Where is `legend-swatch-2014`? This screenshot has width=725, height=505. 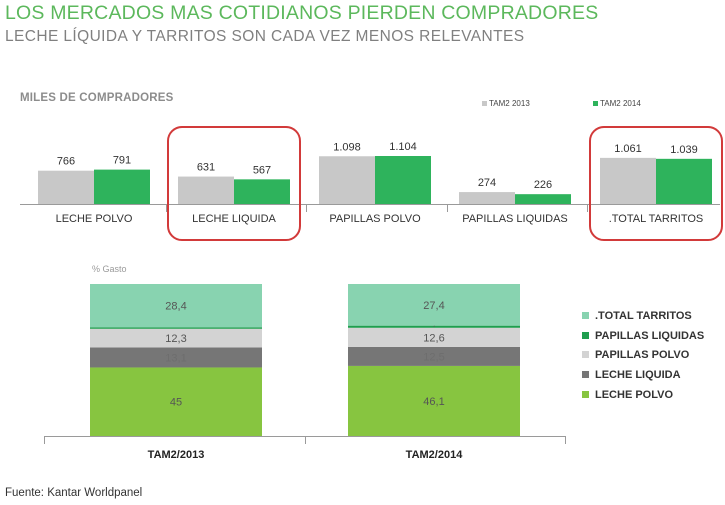 legend-swatch-2014 is located at coordinates (595, 103).